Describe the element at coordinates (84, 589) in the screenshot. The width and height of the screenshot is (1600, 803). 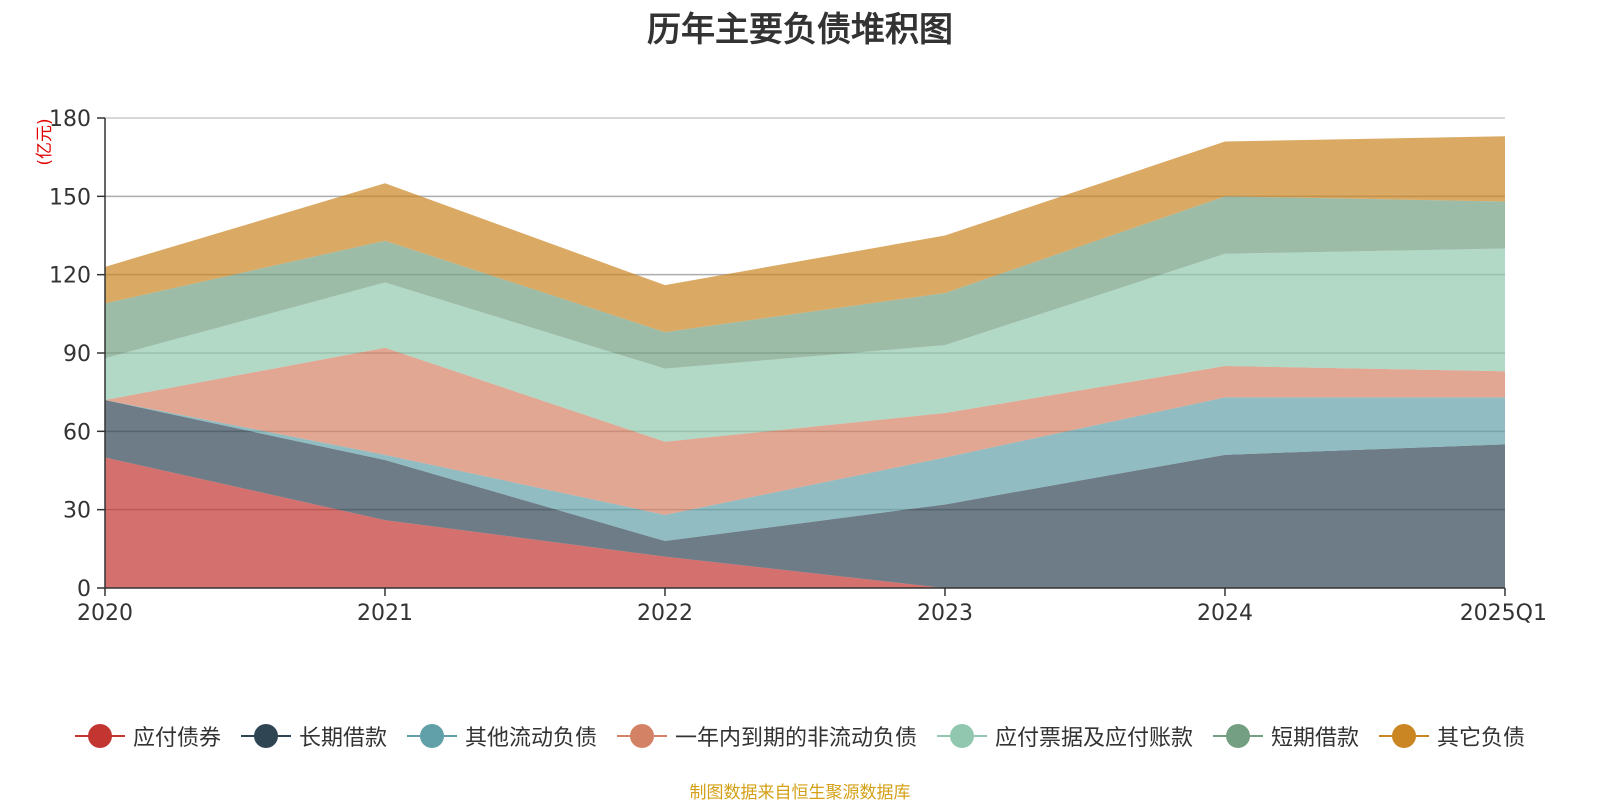
I see `y-tick-label: 0` at that location.